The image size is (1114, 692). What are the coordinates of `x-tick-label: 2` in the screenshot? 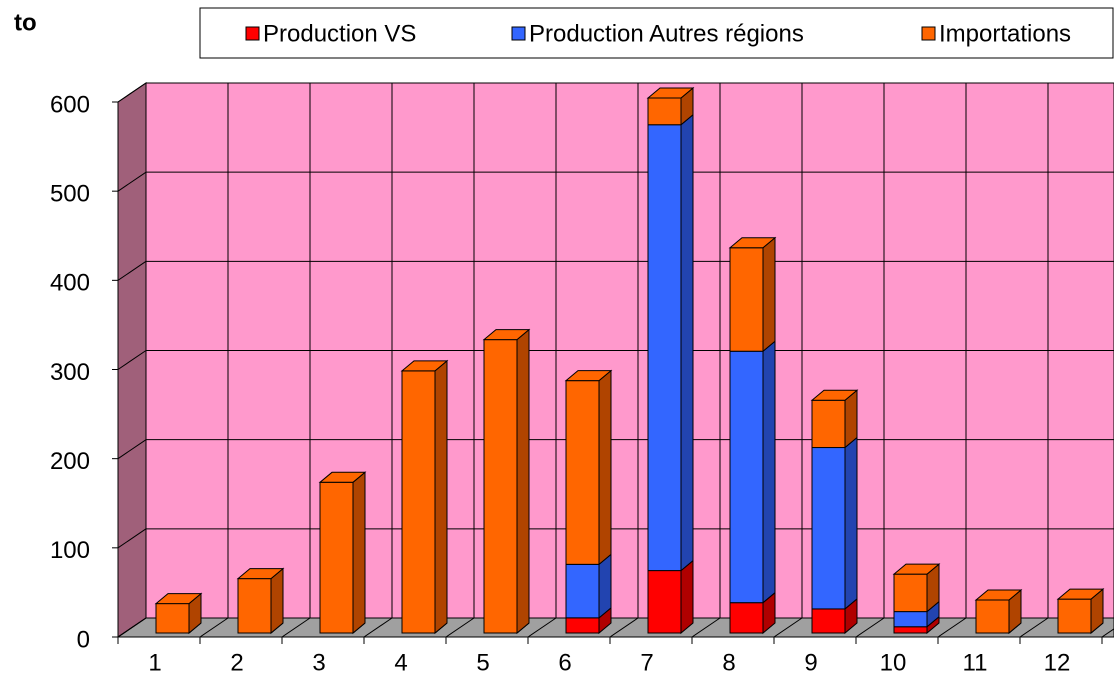 It's located at (236, 662).